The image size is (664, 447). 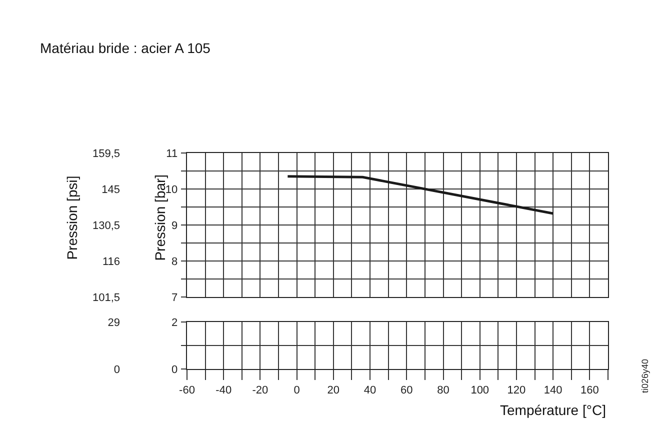 I want to click on x-tick-label: -20, so click(x=260, y=390).